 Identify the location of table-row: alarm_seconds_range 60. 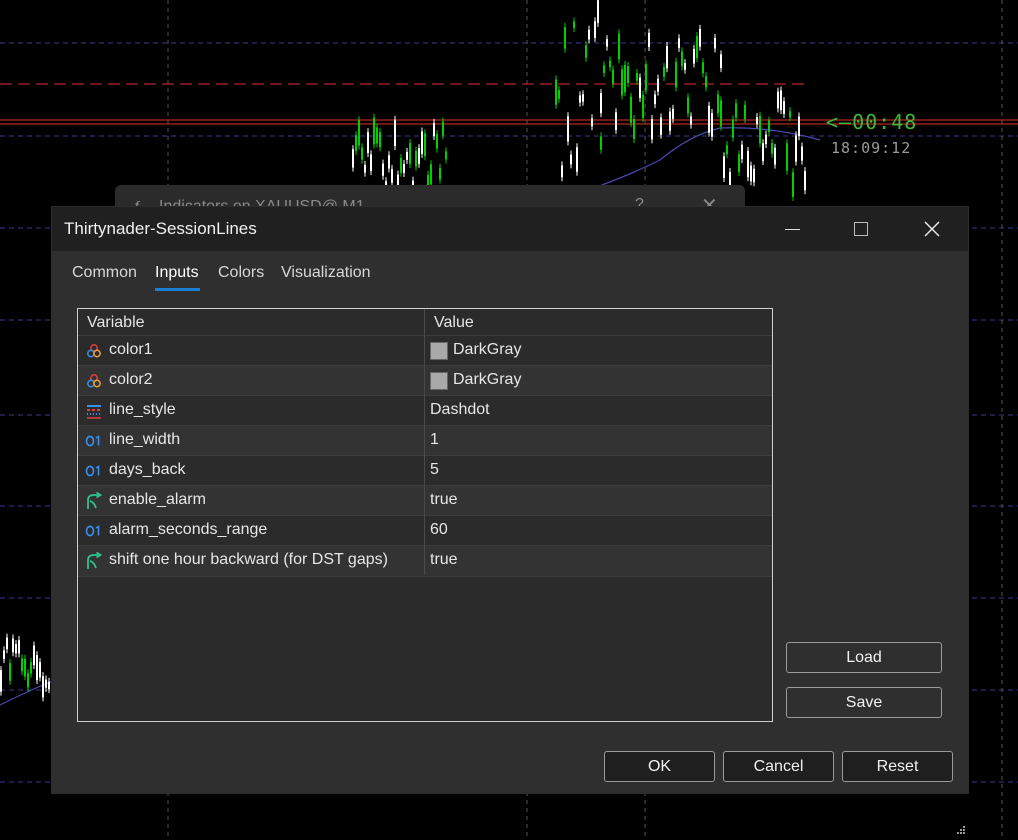
(425, 530).